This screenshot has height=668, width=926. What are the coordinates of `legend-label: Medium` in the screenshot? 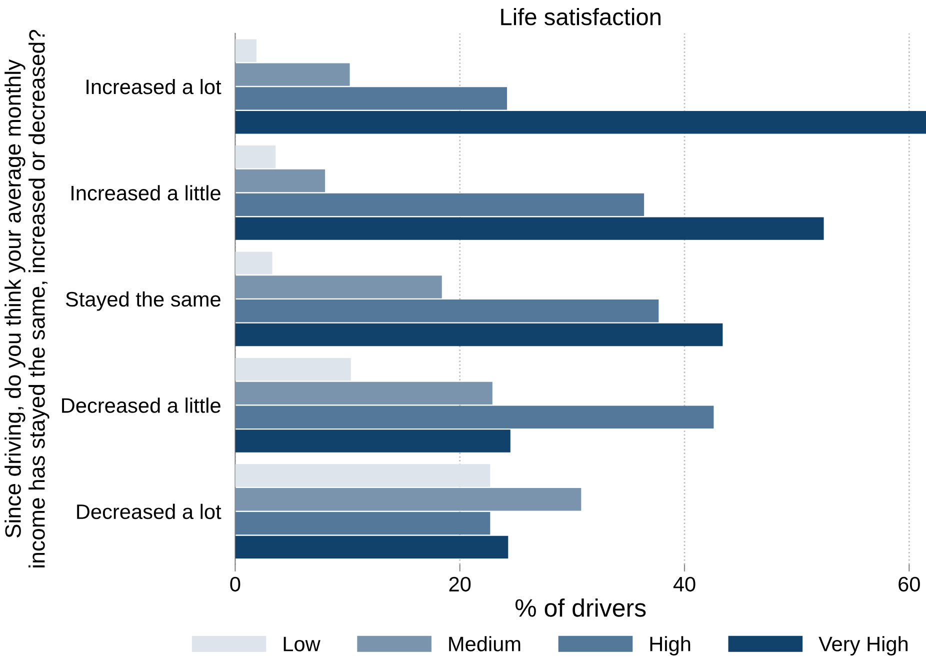 It's located at (484, 644).